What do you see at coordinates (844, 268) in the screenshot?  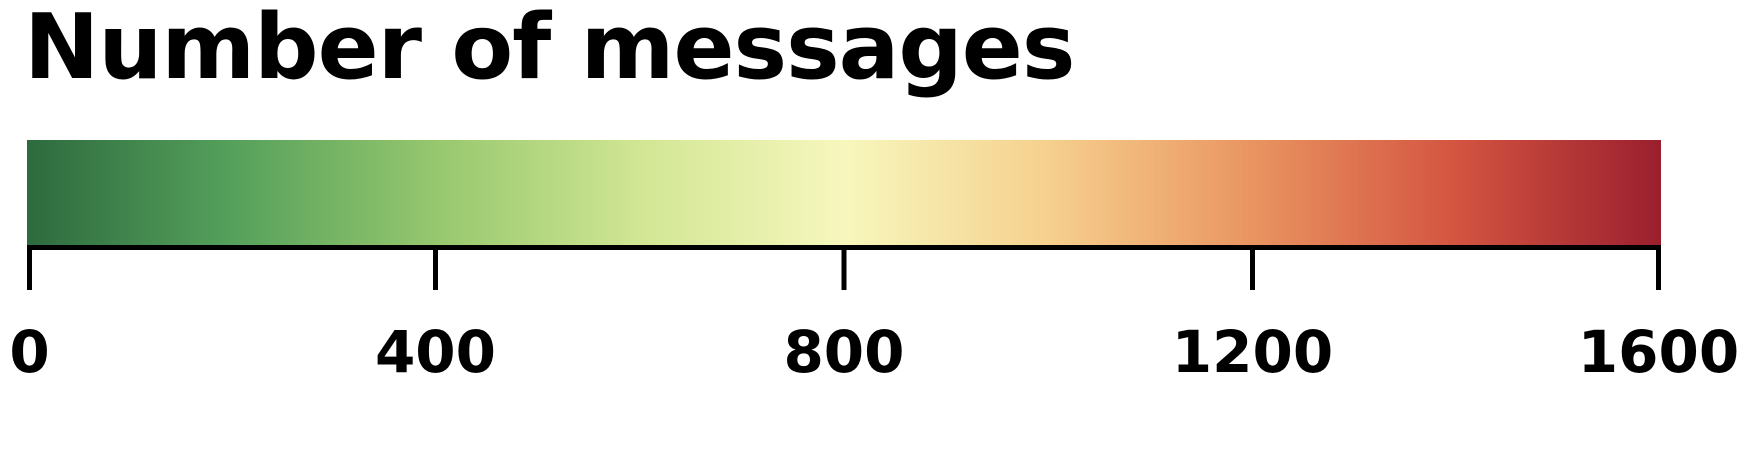 I see `colorbar-ticks` at bounding box center [844, 268].